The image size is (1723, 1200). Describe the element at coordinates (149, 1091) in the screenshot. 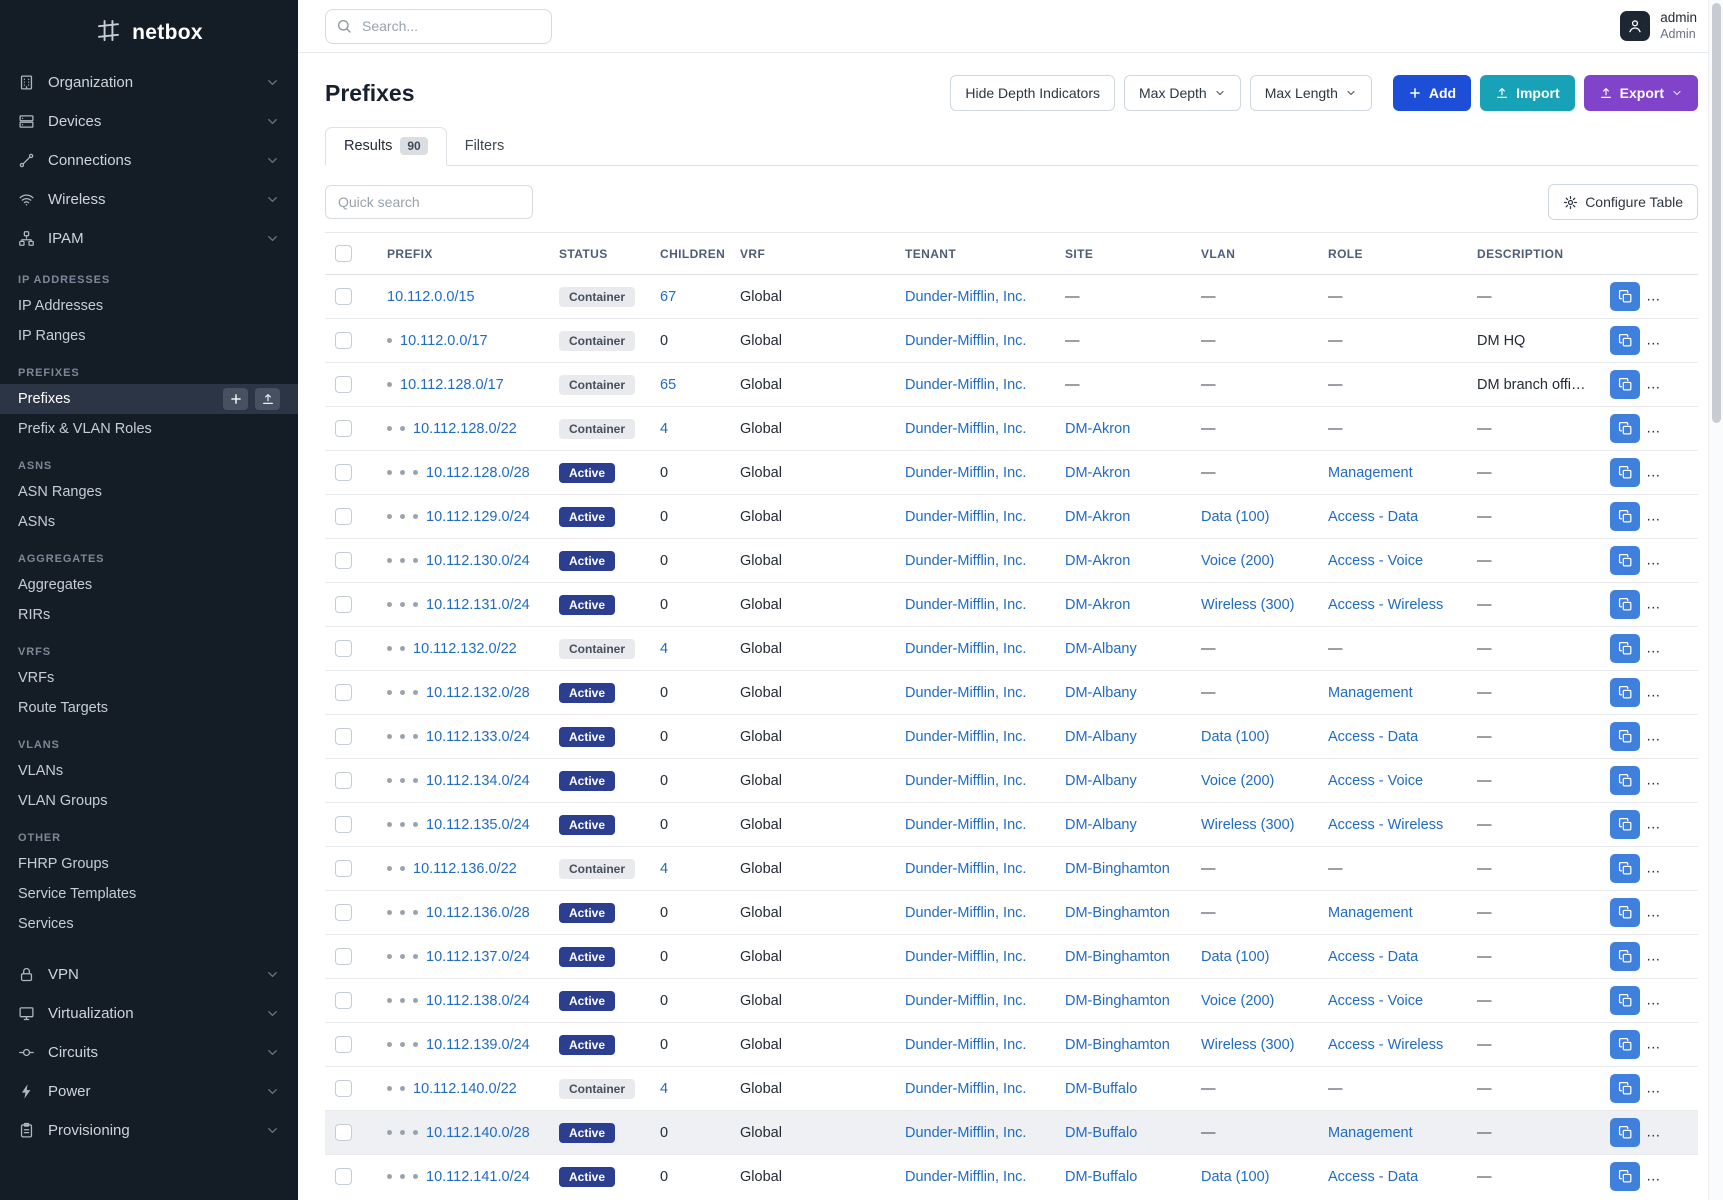

I see `sidebar-item-power: Power` at that location.